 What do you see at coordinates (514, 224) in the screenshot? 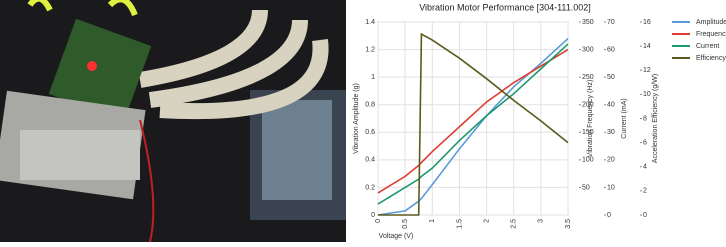
I see `x-tick-label: 2.5` at bounding box center [514, 224].